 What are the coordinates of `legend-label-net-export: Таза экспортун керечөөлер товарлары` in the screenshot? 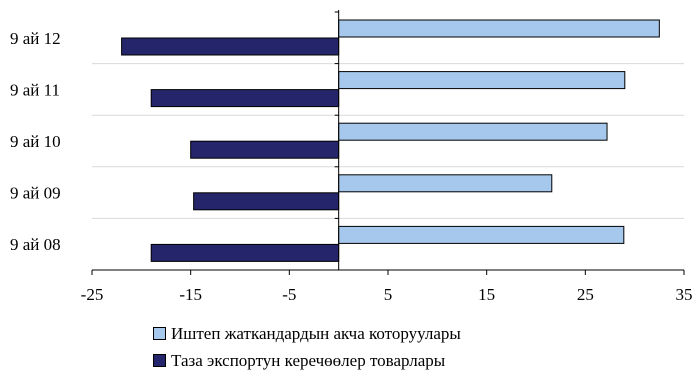 It's located at (308, 360).